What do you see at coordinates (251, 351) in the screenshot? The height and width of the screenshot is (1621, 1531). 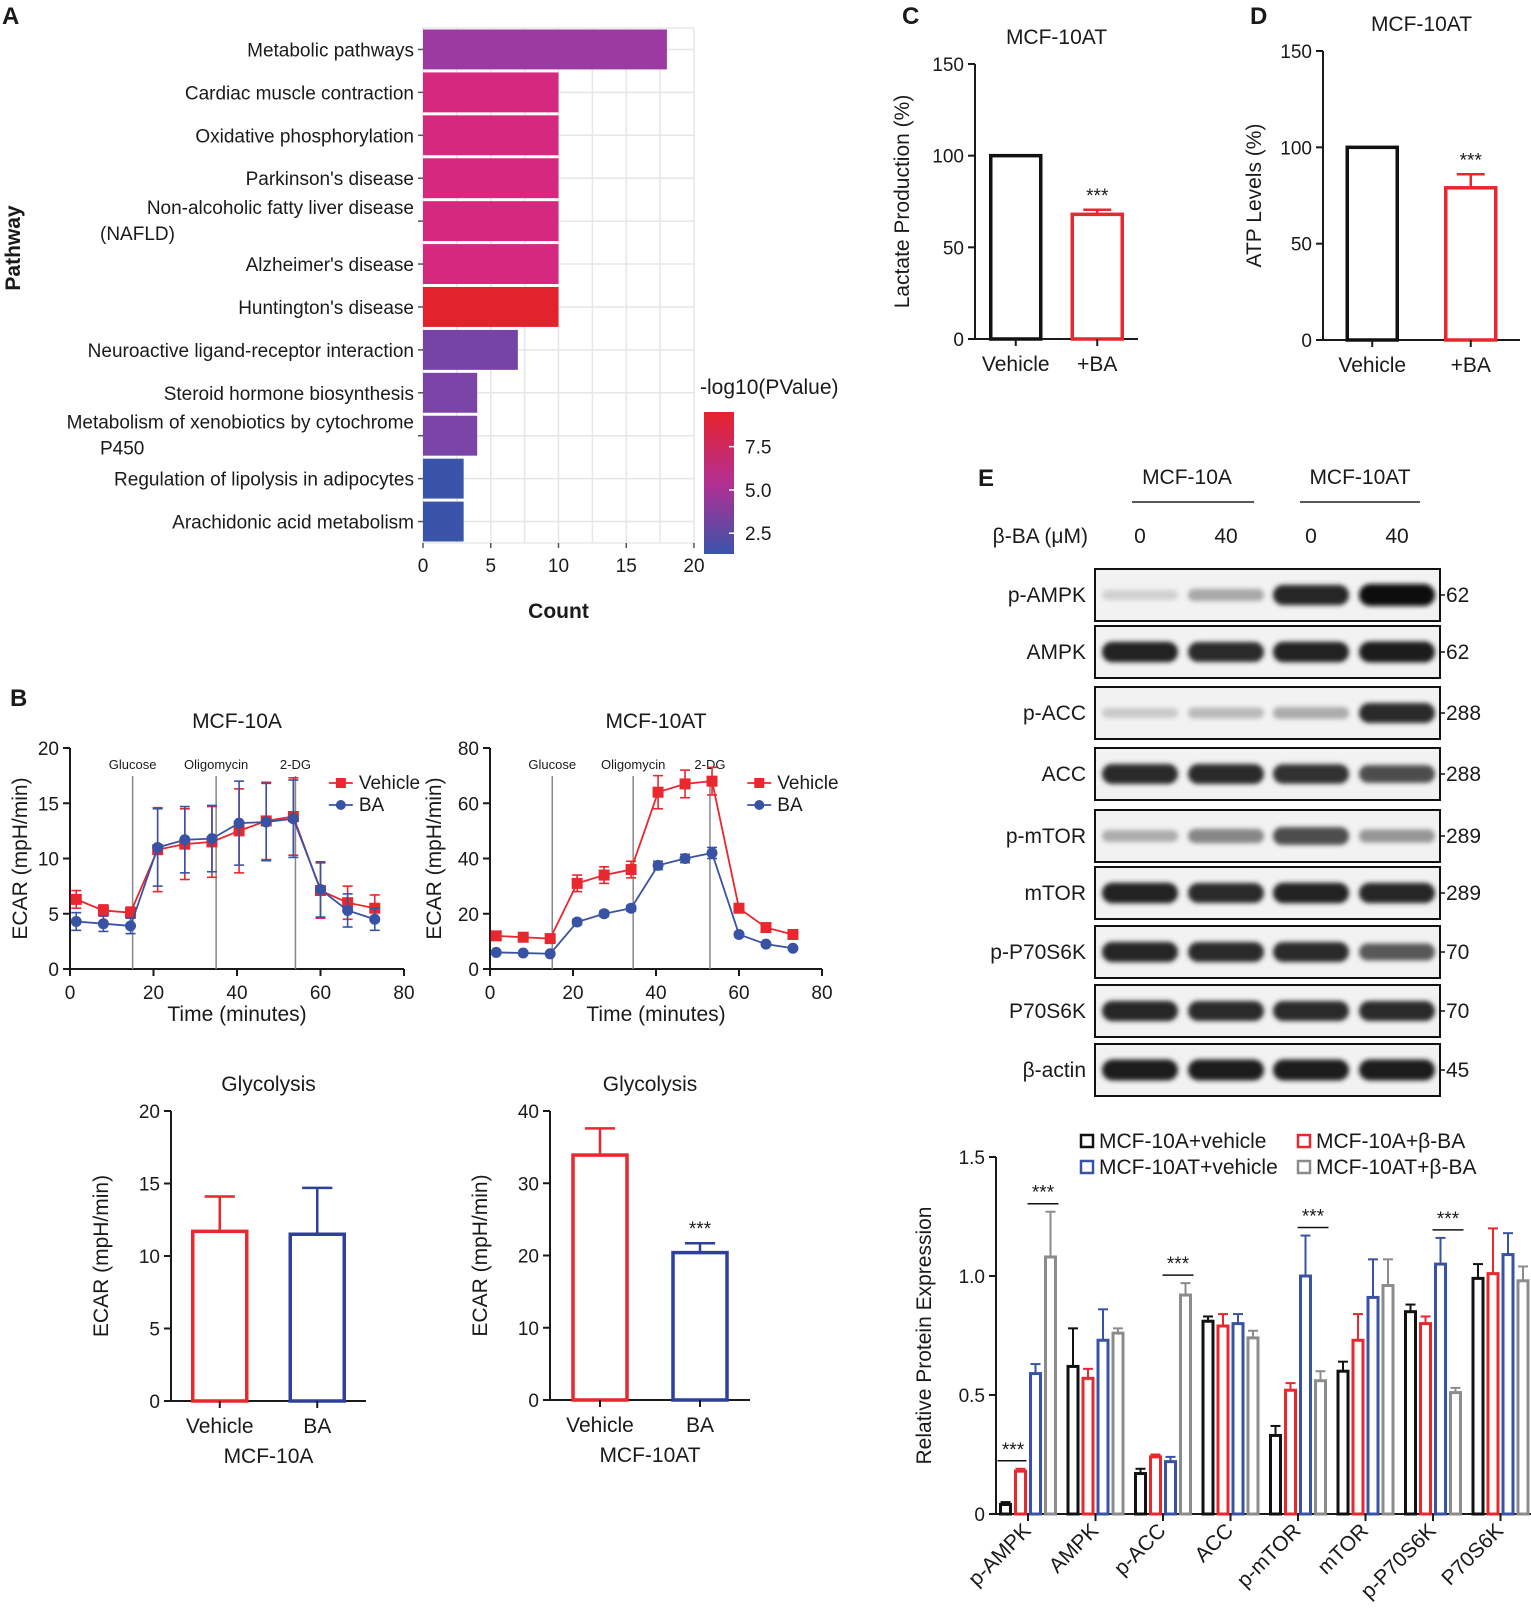 I see `category-label: Neuroactive ligand-receptor interaction` at bounding box center [251, 351].